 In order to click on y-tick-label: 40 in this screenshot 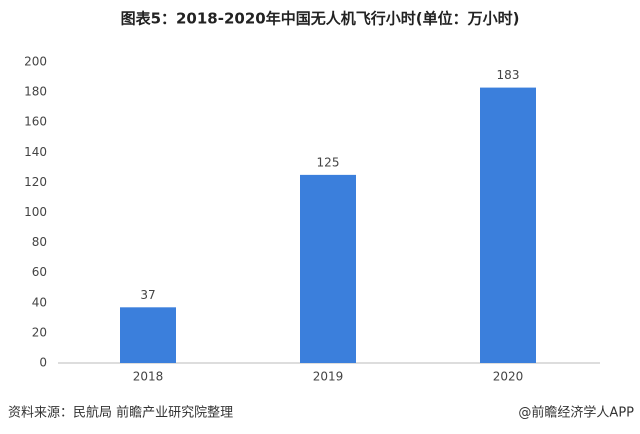, I will do `click(39, 302)`.